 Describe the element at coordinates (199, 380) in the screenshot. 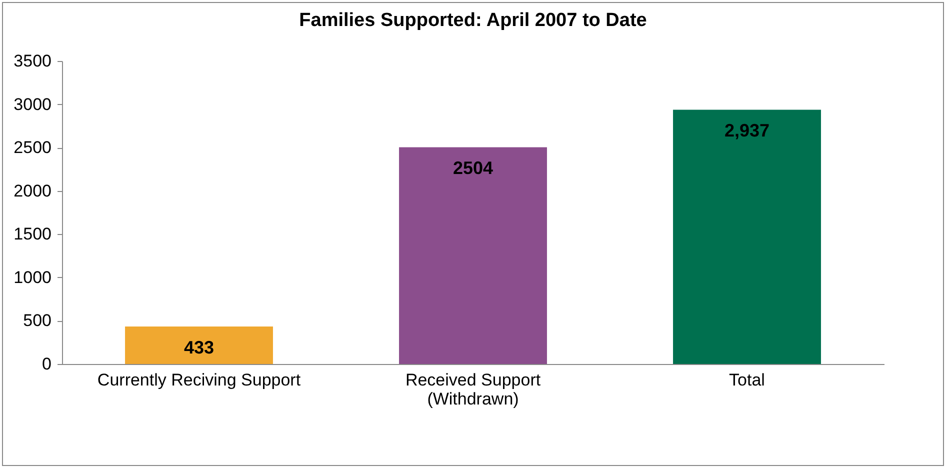

I see `x-tick-label: Currently Reciving Support` at that location.